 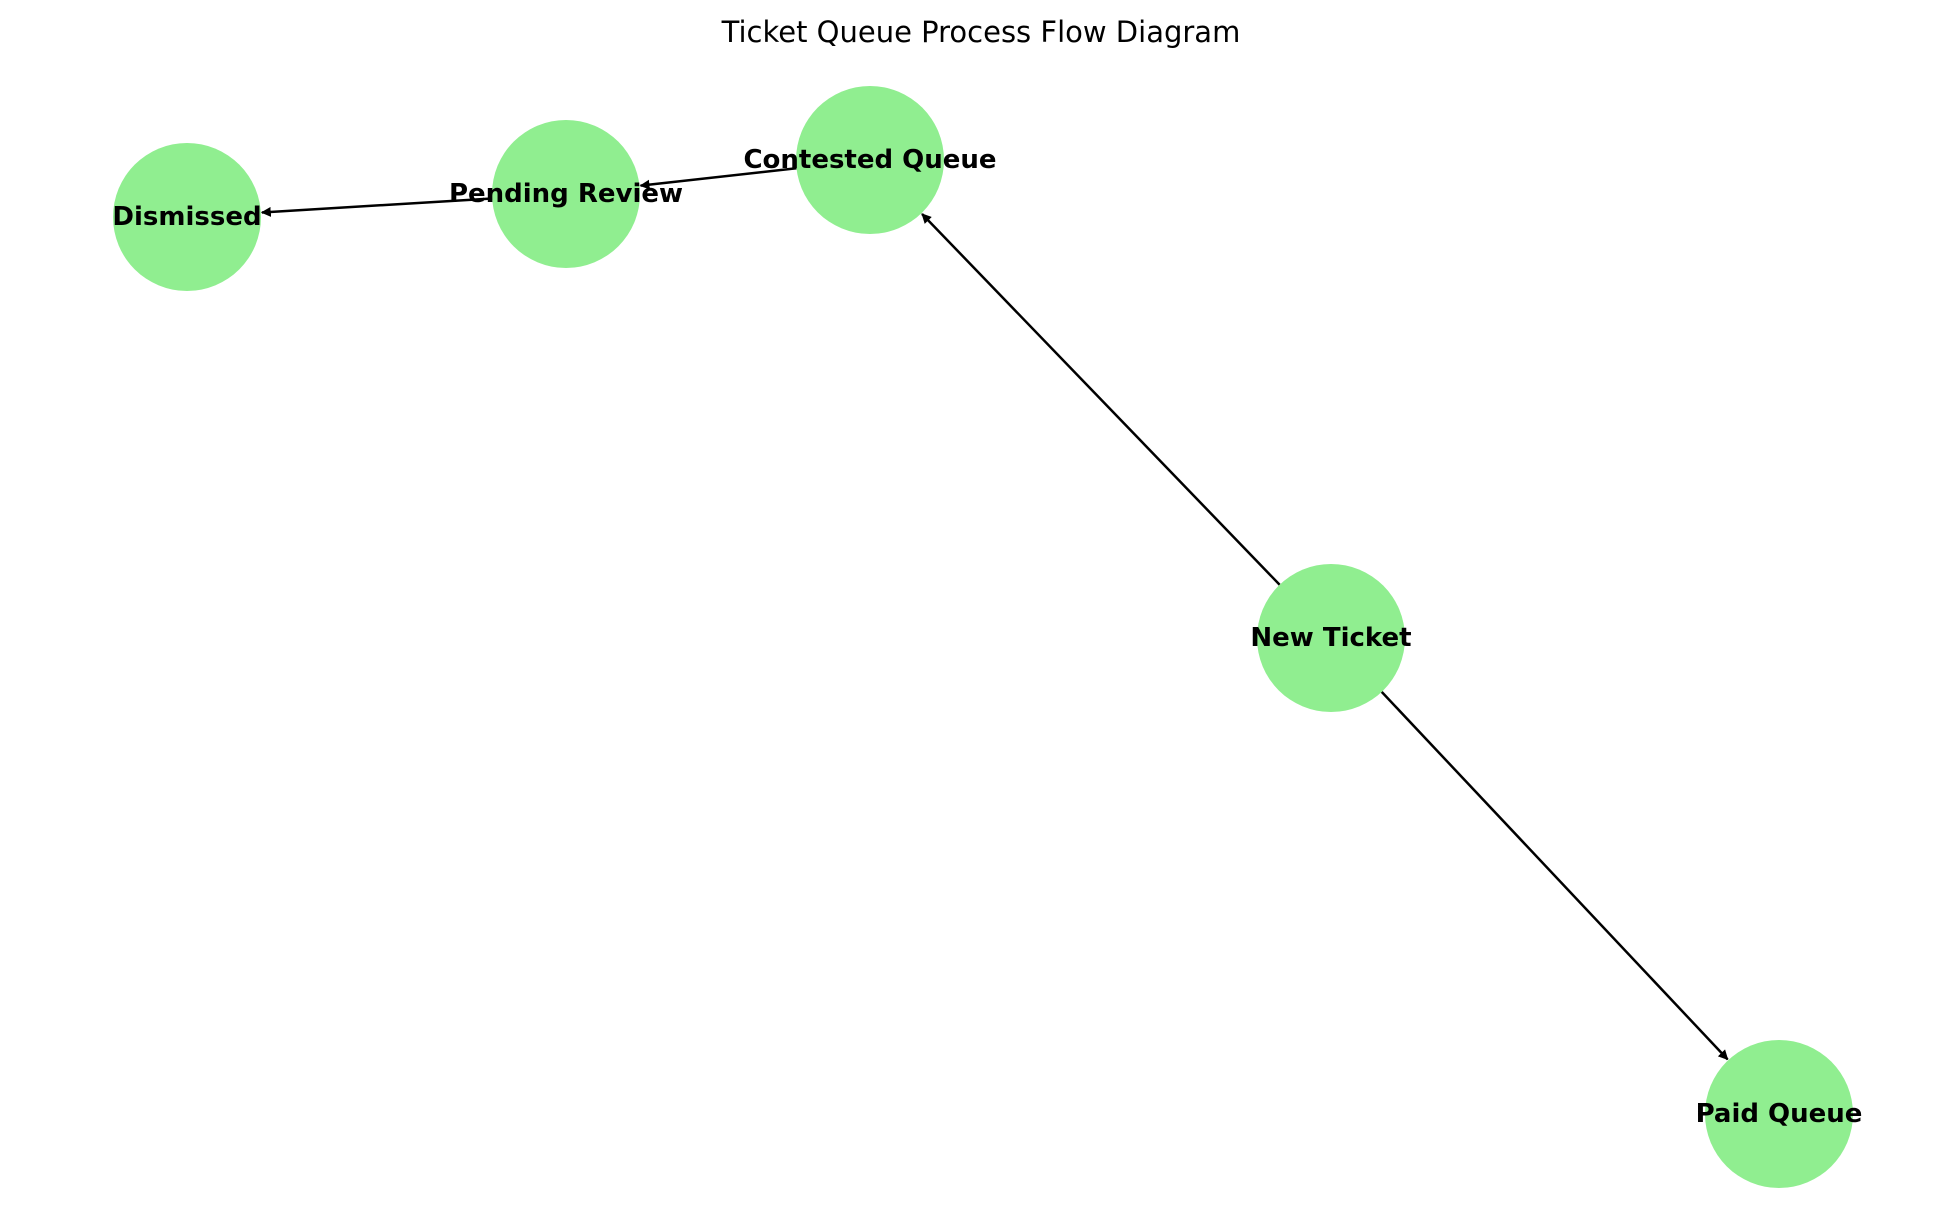 I want to click on edge-contested_queue-to-pending_review, so click(x=718, y=178).